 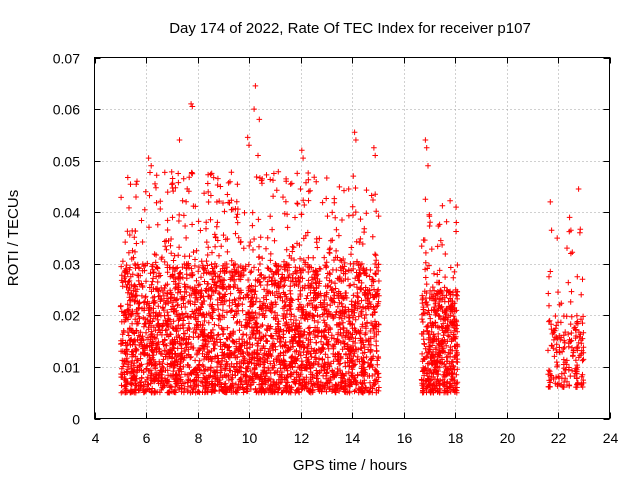 I want to click on x-tick-label: 14, so click(x=353, y=438).